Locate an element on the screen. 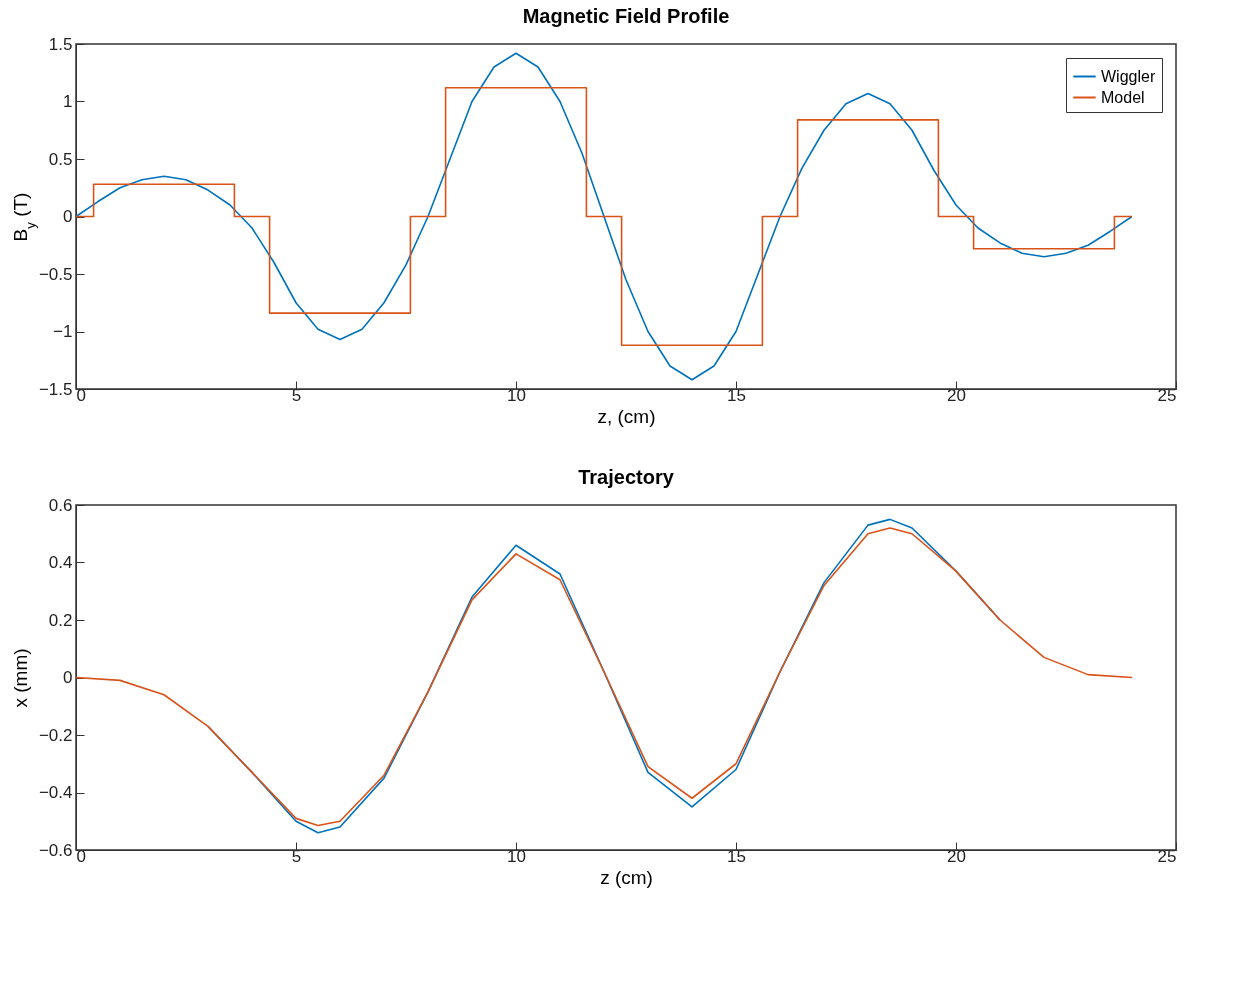 This screenshot has width=1237, height=983. chart-title: Magnetic Field Profile is located at coordinates (626, 16).